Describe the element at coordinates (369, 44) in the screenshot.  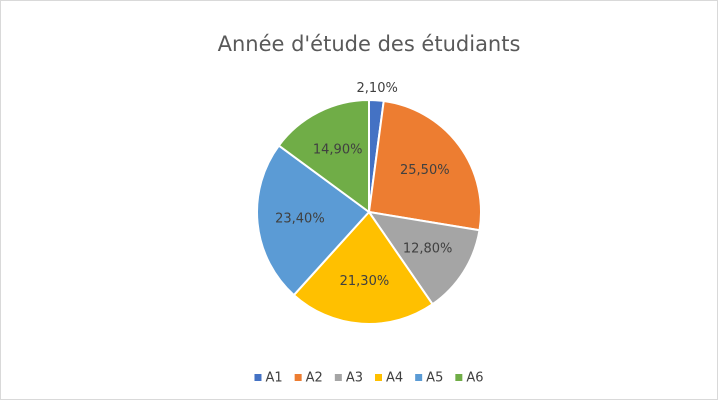
I see `chart-title: Année d'étude des étudiants` at that location.